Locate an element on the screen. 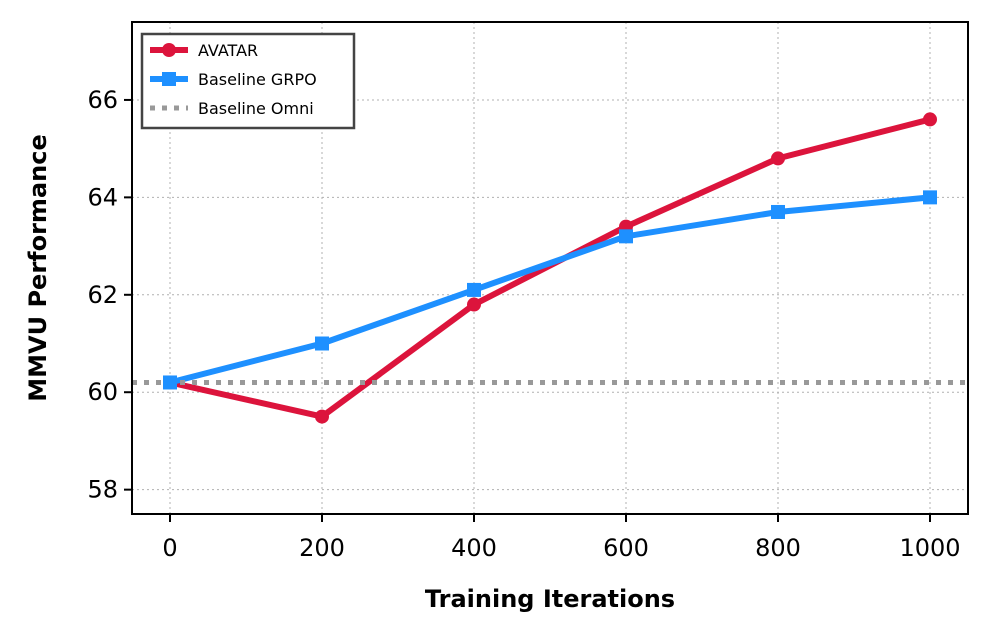  x-tick-label: 1000 is located at coordinates (929, 548).